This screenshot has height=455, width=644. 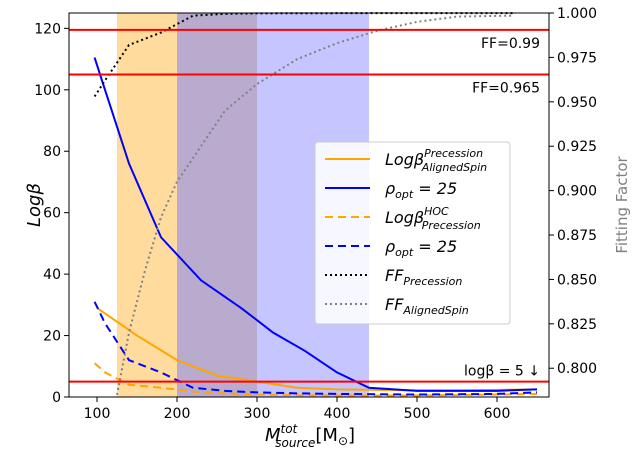 What do you see at coordinates (577, 192) in the screenshot?
I see `y2-tick-label: 0.900` at bounding box center [577, 192].